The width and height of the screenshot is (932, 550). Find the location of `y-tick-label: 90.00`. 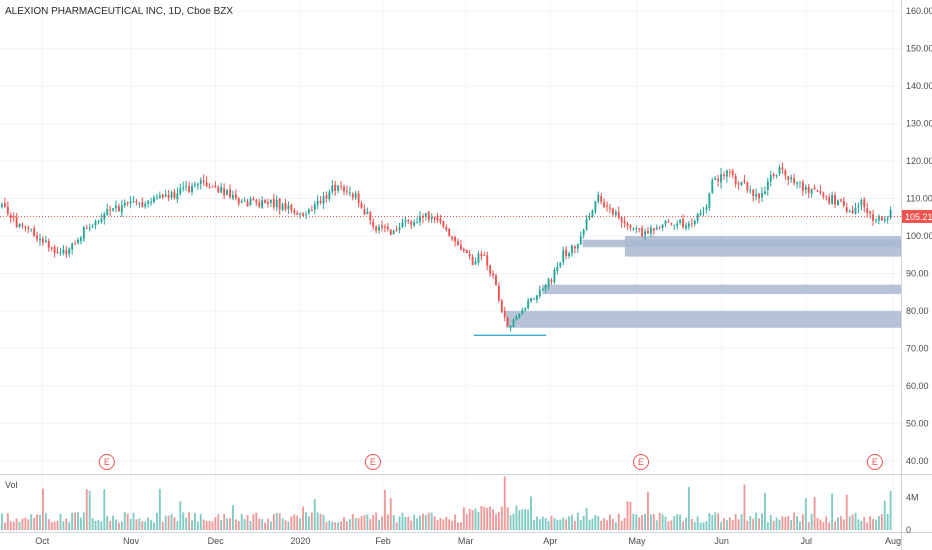

y-tick-label: 90.00 is located at coordinates (917, 273).